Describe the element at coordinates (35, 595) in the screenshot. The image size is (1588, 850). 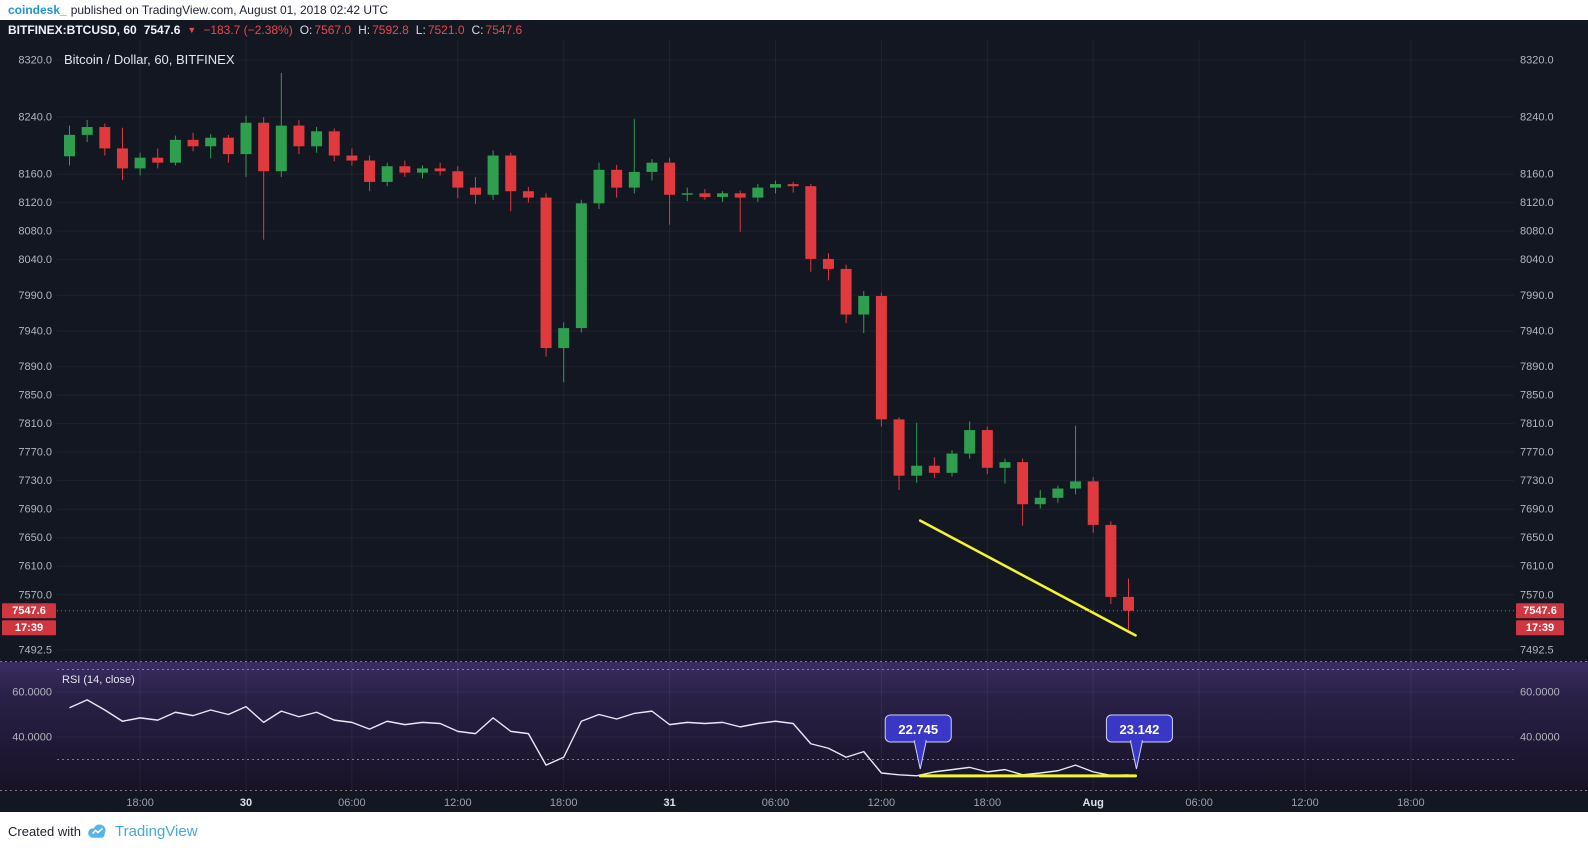
I see `svg-text: 7570.0` at that location.